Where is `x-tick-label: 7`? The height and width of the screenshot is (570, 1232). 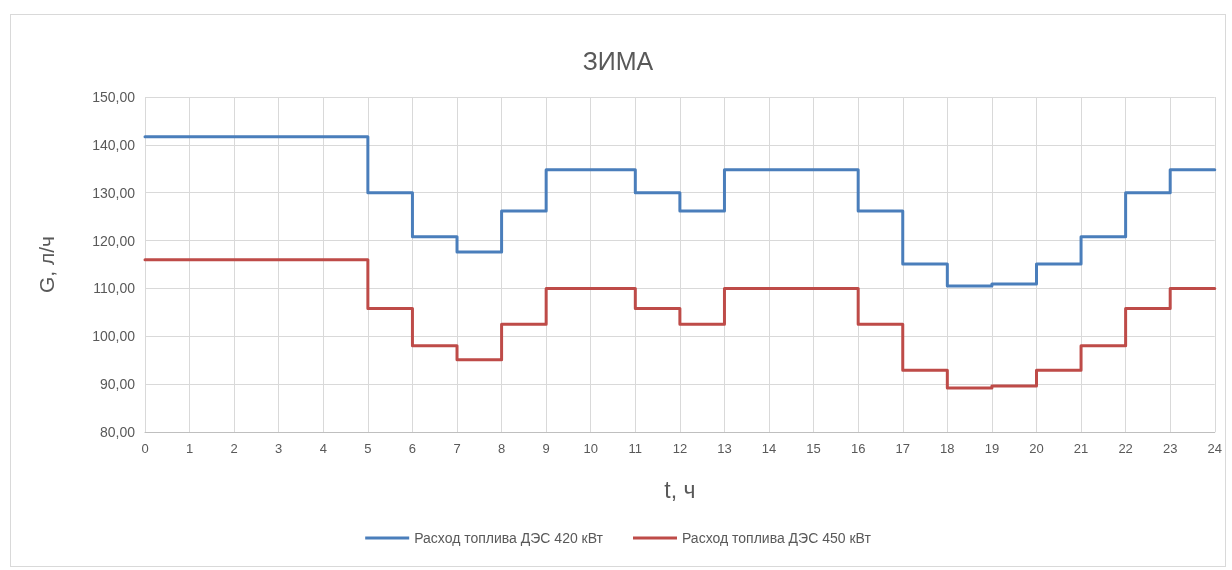 x-tick-label: 7 is located at coordinates (457, 448).